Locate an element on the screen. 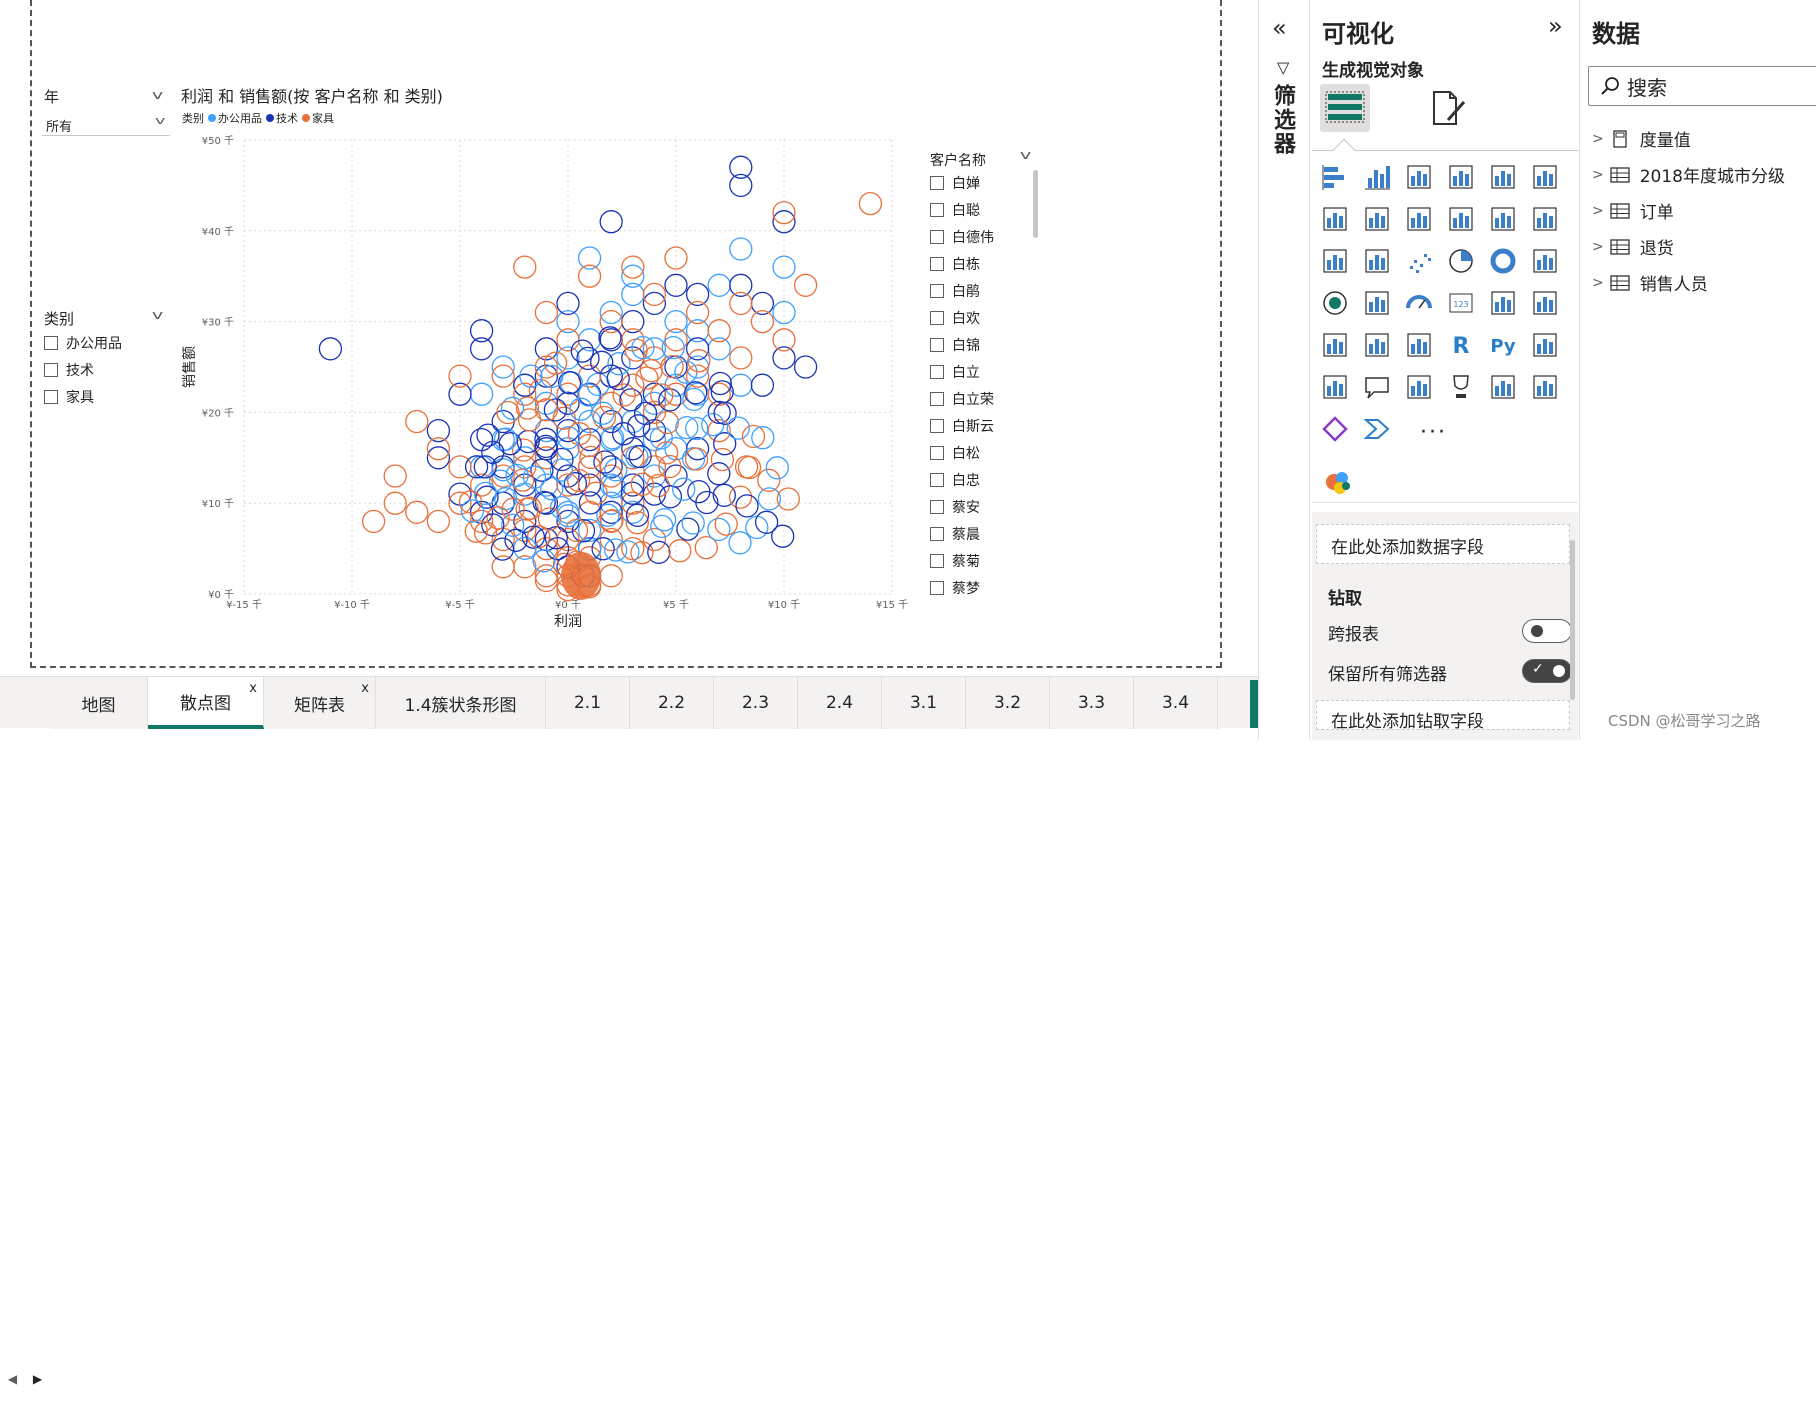  viz-expand-button: » is located at coordinates (1555, 26).